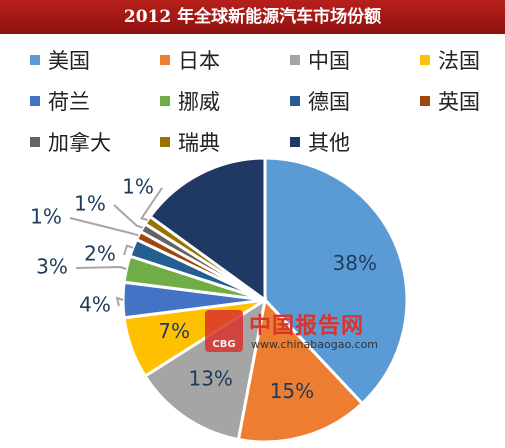  What do you see at coordinates (459, 102) in the screenshot?
I see `legend-label: 英国` at bounding box center [459, 102].